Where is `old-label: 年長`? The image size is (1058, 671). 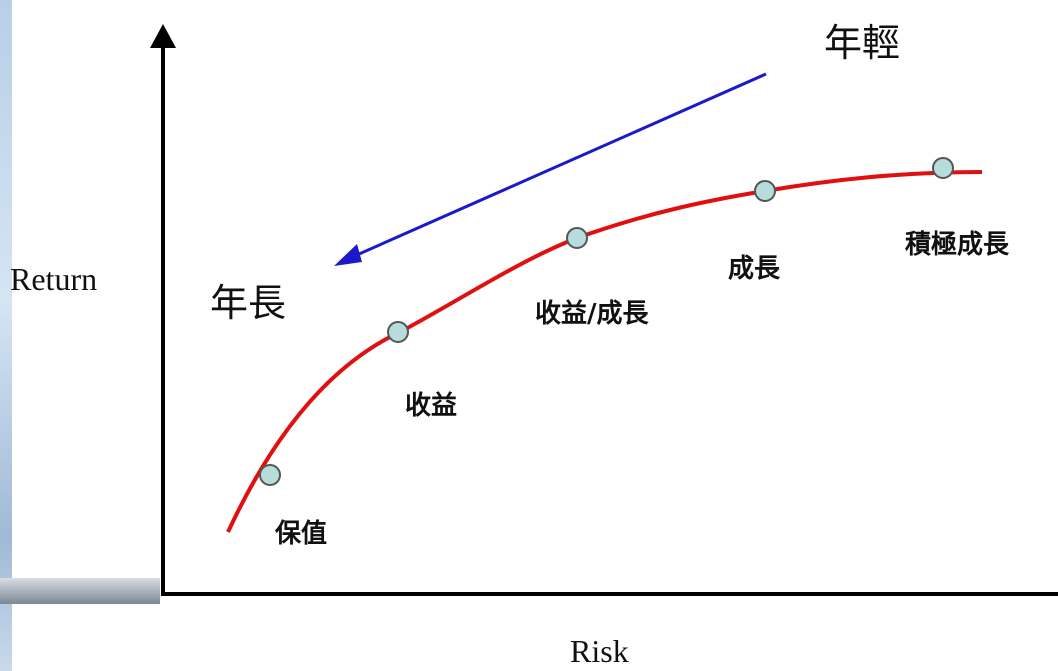 old-label: 年長 is located at coordinates (248, 303).